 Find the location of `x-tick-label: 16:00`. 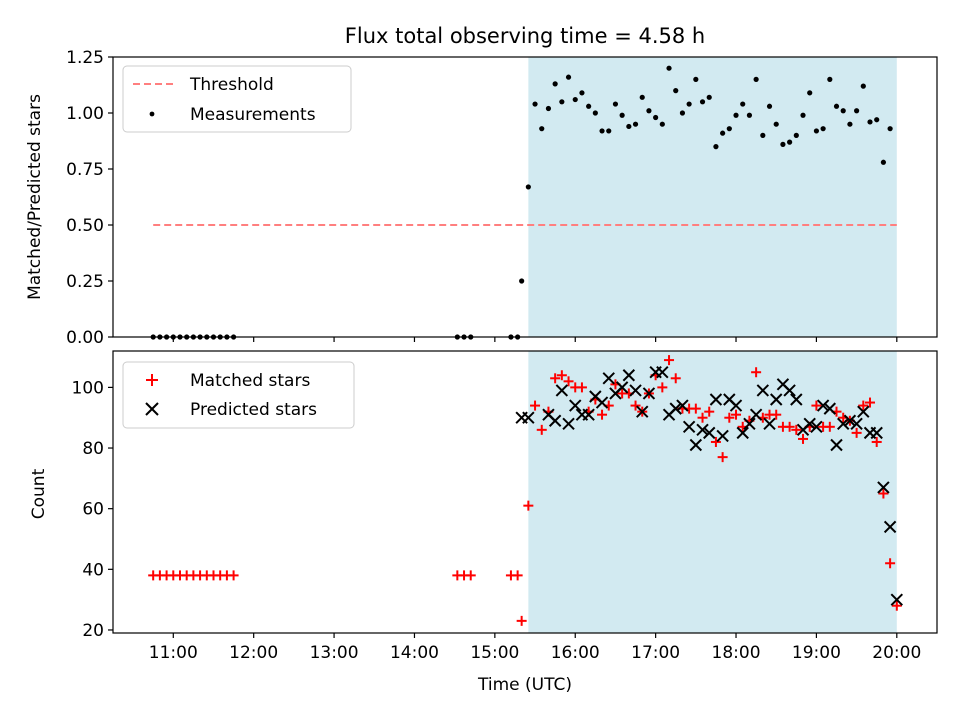

x-tick-label: 16:00 is located at coordinates (575, 653).